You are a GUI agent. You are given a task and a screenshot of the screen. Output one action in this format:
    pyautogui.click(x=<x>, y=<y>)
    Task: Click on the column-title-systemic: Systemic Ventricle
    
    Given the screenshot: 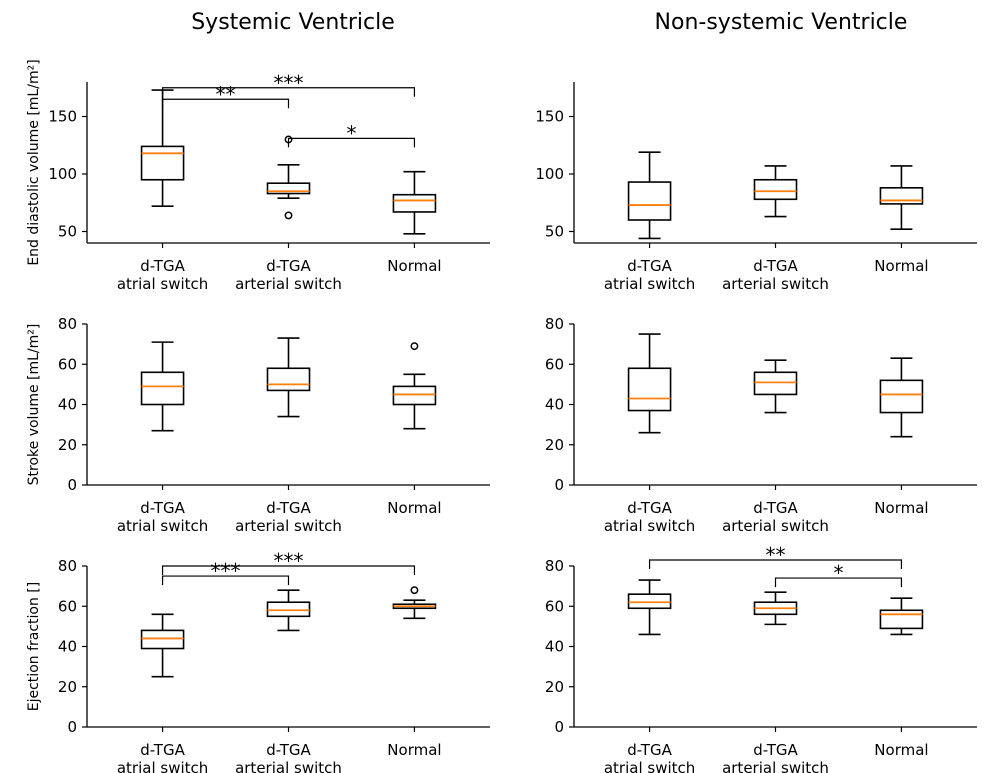 What is the action you would take?
    pyautogui.click(x=293, y=22)
    